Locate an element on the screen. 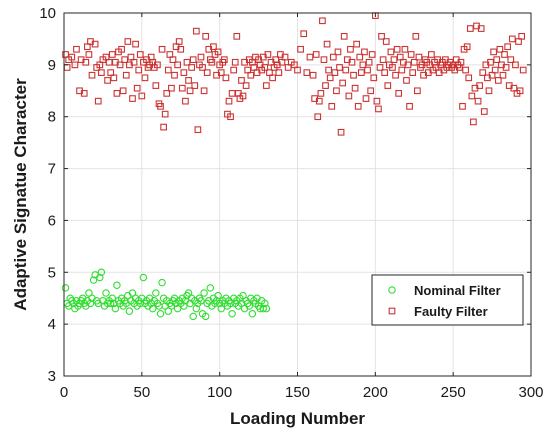 This screenshot has width=550, height=435. x-axis-label: Loading Number is located at coordinates (297, 418).